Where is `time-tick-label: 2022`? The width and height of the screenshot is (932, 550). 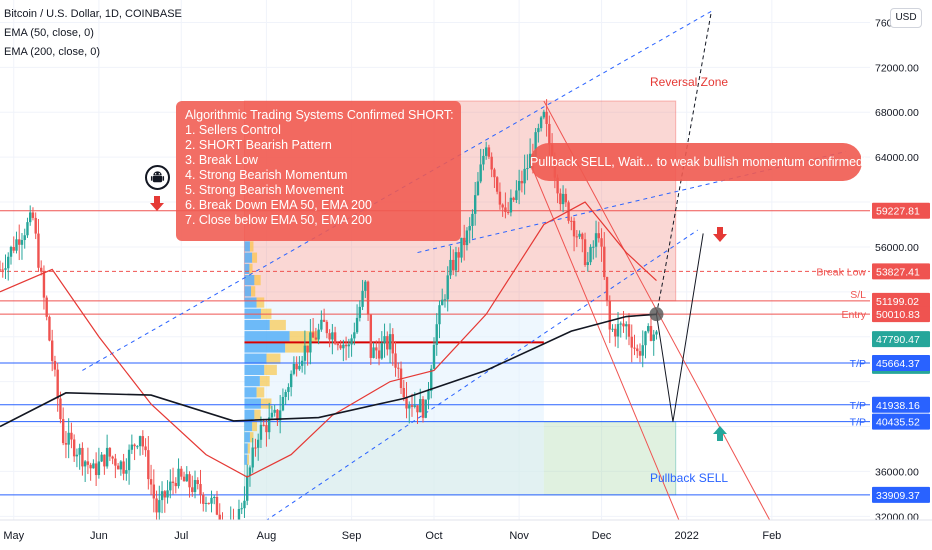
time-tick-label: 2022 is located at coordinates (686, 536).